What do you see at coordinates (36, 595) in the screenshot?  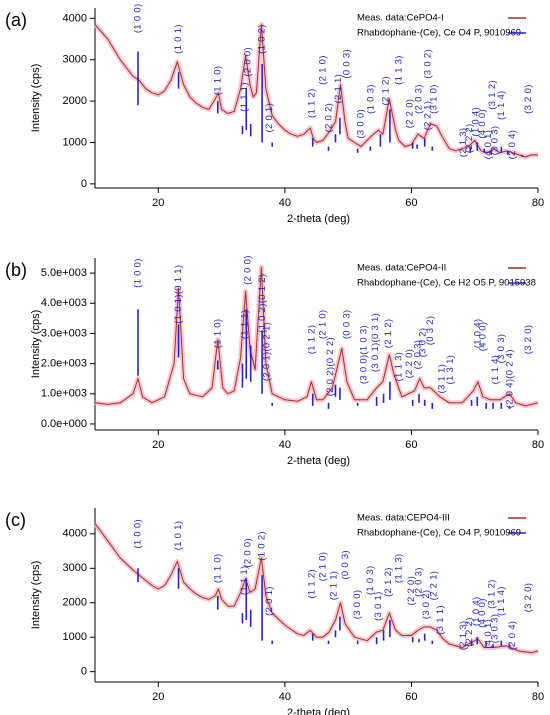 I see `y-axis-label: Intensity (cps)` at bounding box center [36, 595].